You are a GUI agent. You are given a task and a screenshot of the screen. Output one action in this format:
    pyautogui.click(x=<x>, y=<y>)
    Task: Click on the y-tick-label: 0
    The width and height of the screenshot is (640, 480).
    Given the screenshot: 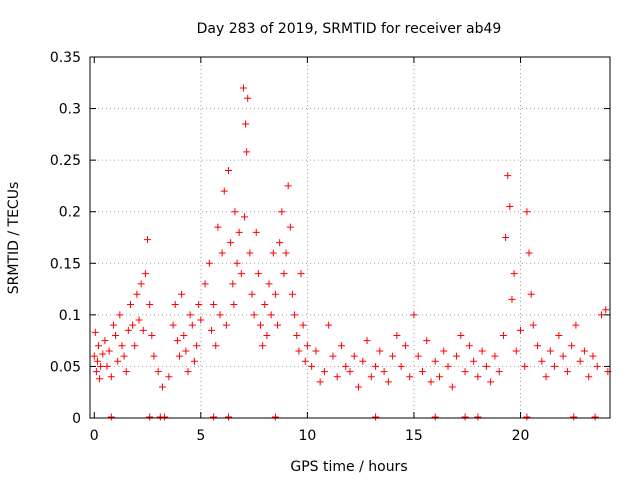 What is the action you would take?
    pyautogui.click(x=76, y=419)
    